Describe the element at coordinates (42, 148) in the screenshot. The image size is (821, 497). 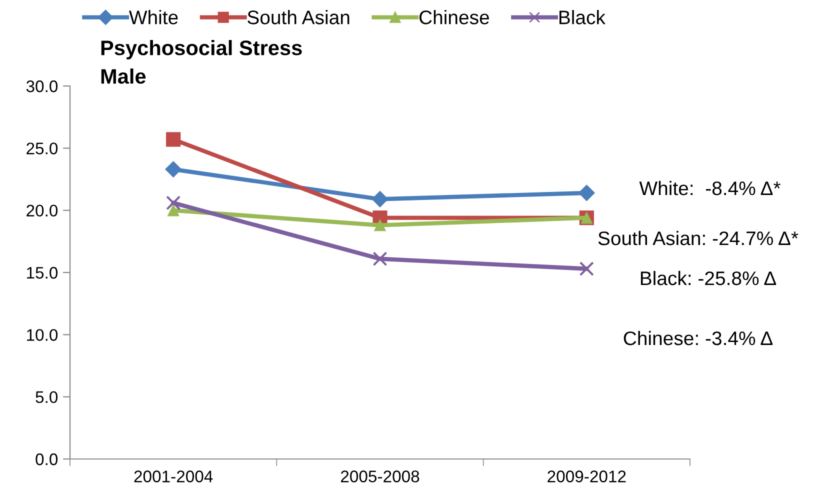
I see `y-tick-label: 25.0` at that location.